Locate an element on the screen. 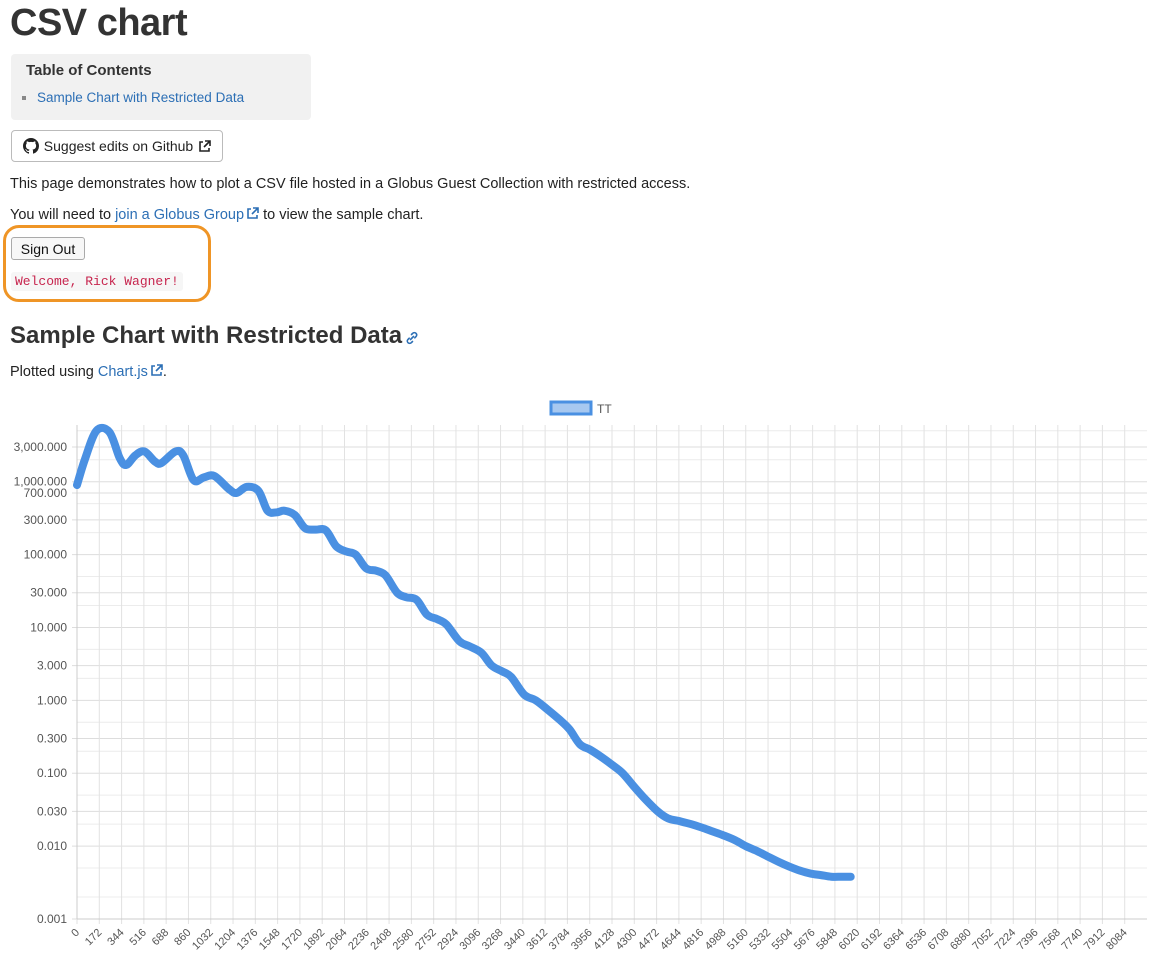  y-tick-label: 300.000 is located at coordinates (46, 520).